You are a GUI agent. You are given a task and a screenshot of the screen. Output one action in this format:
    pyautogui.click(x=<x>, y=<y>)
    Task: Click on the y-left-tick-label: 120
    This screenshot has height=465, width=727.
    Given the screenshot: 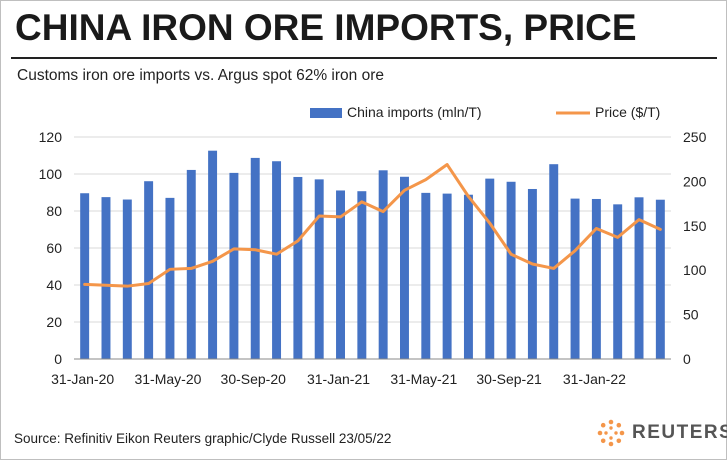 What is the action you would take?
    pyautogui.click(x=51, y=137)
    